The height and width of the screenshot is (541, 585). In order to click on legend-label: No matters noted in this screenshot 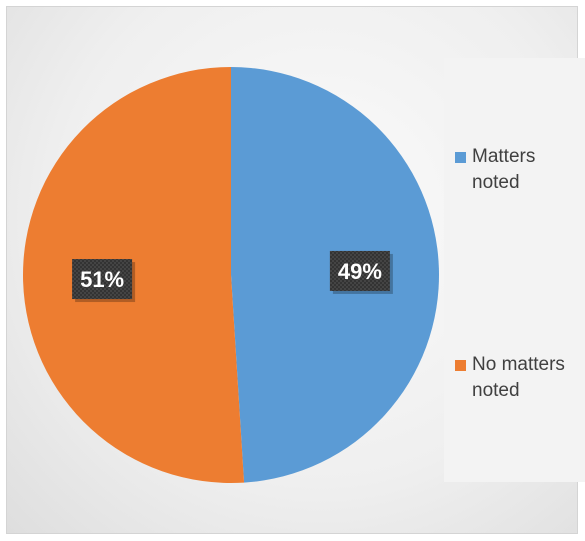, I will do `click(518, 377)`.